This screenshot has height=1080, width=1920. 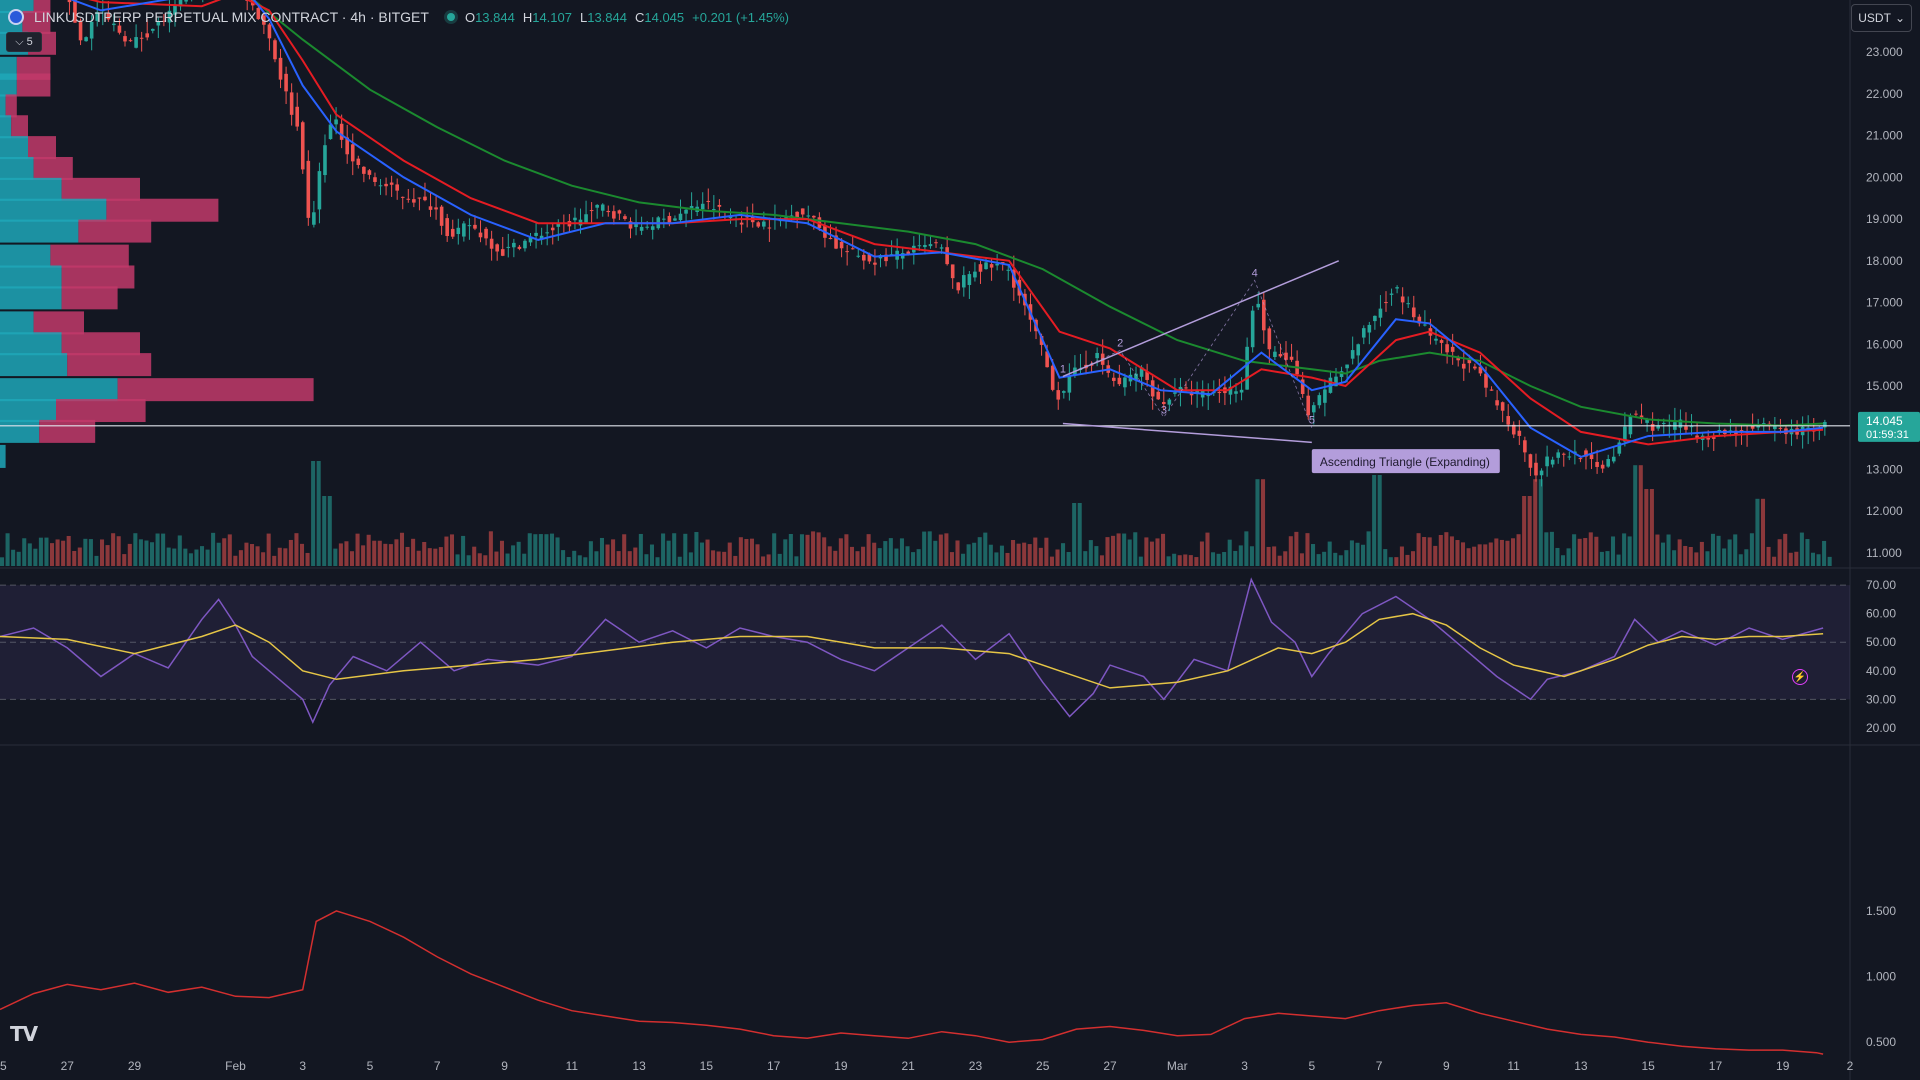 What do you see at coordinates (1884, 511) in the screenshot?
I see `price-tick-label: 12.000` at bounding box center [1884, 511].